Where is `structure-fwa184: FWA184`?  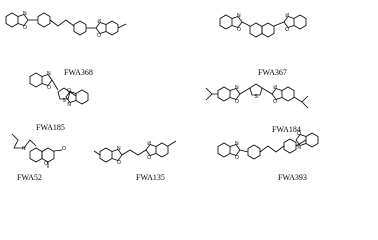 structure-fwa184: FWA184 is located at coordinates (257, 108).